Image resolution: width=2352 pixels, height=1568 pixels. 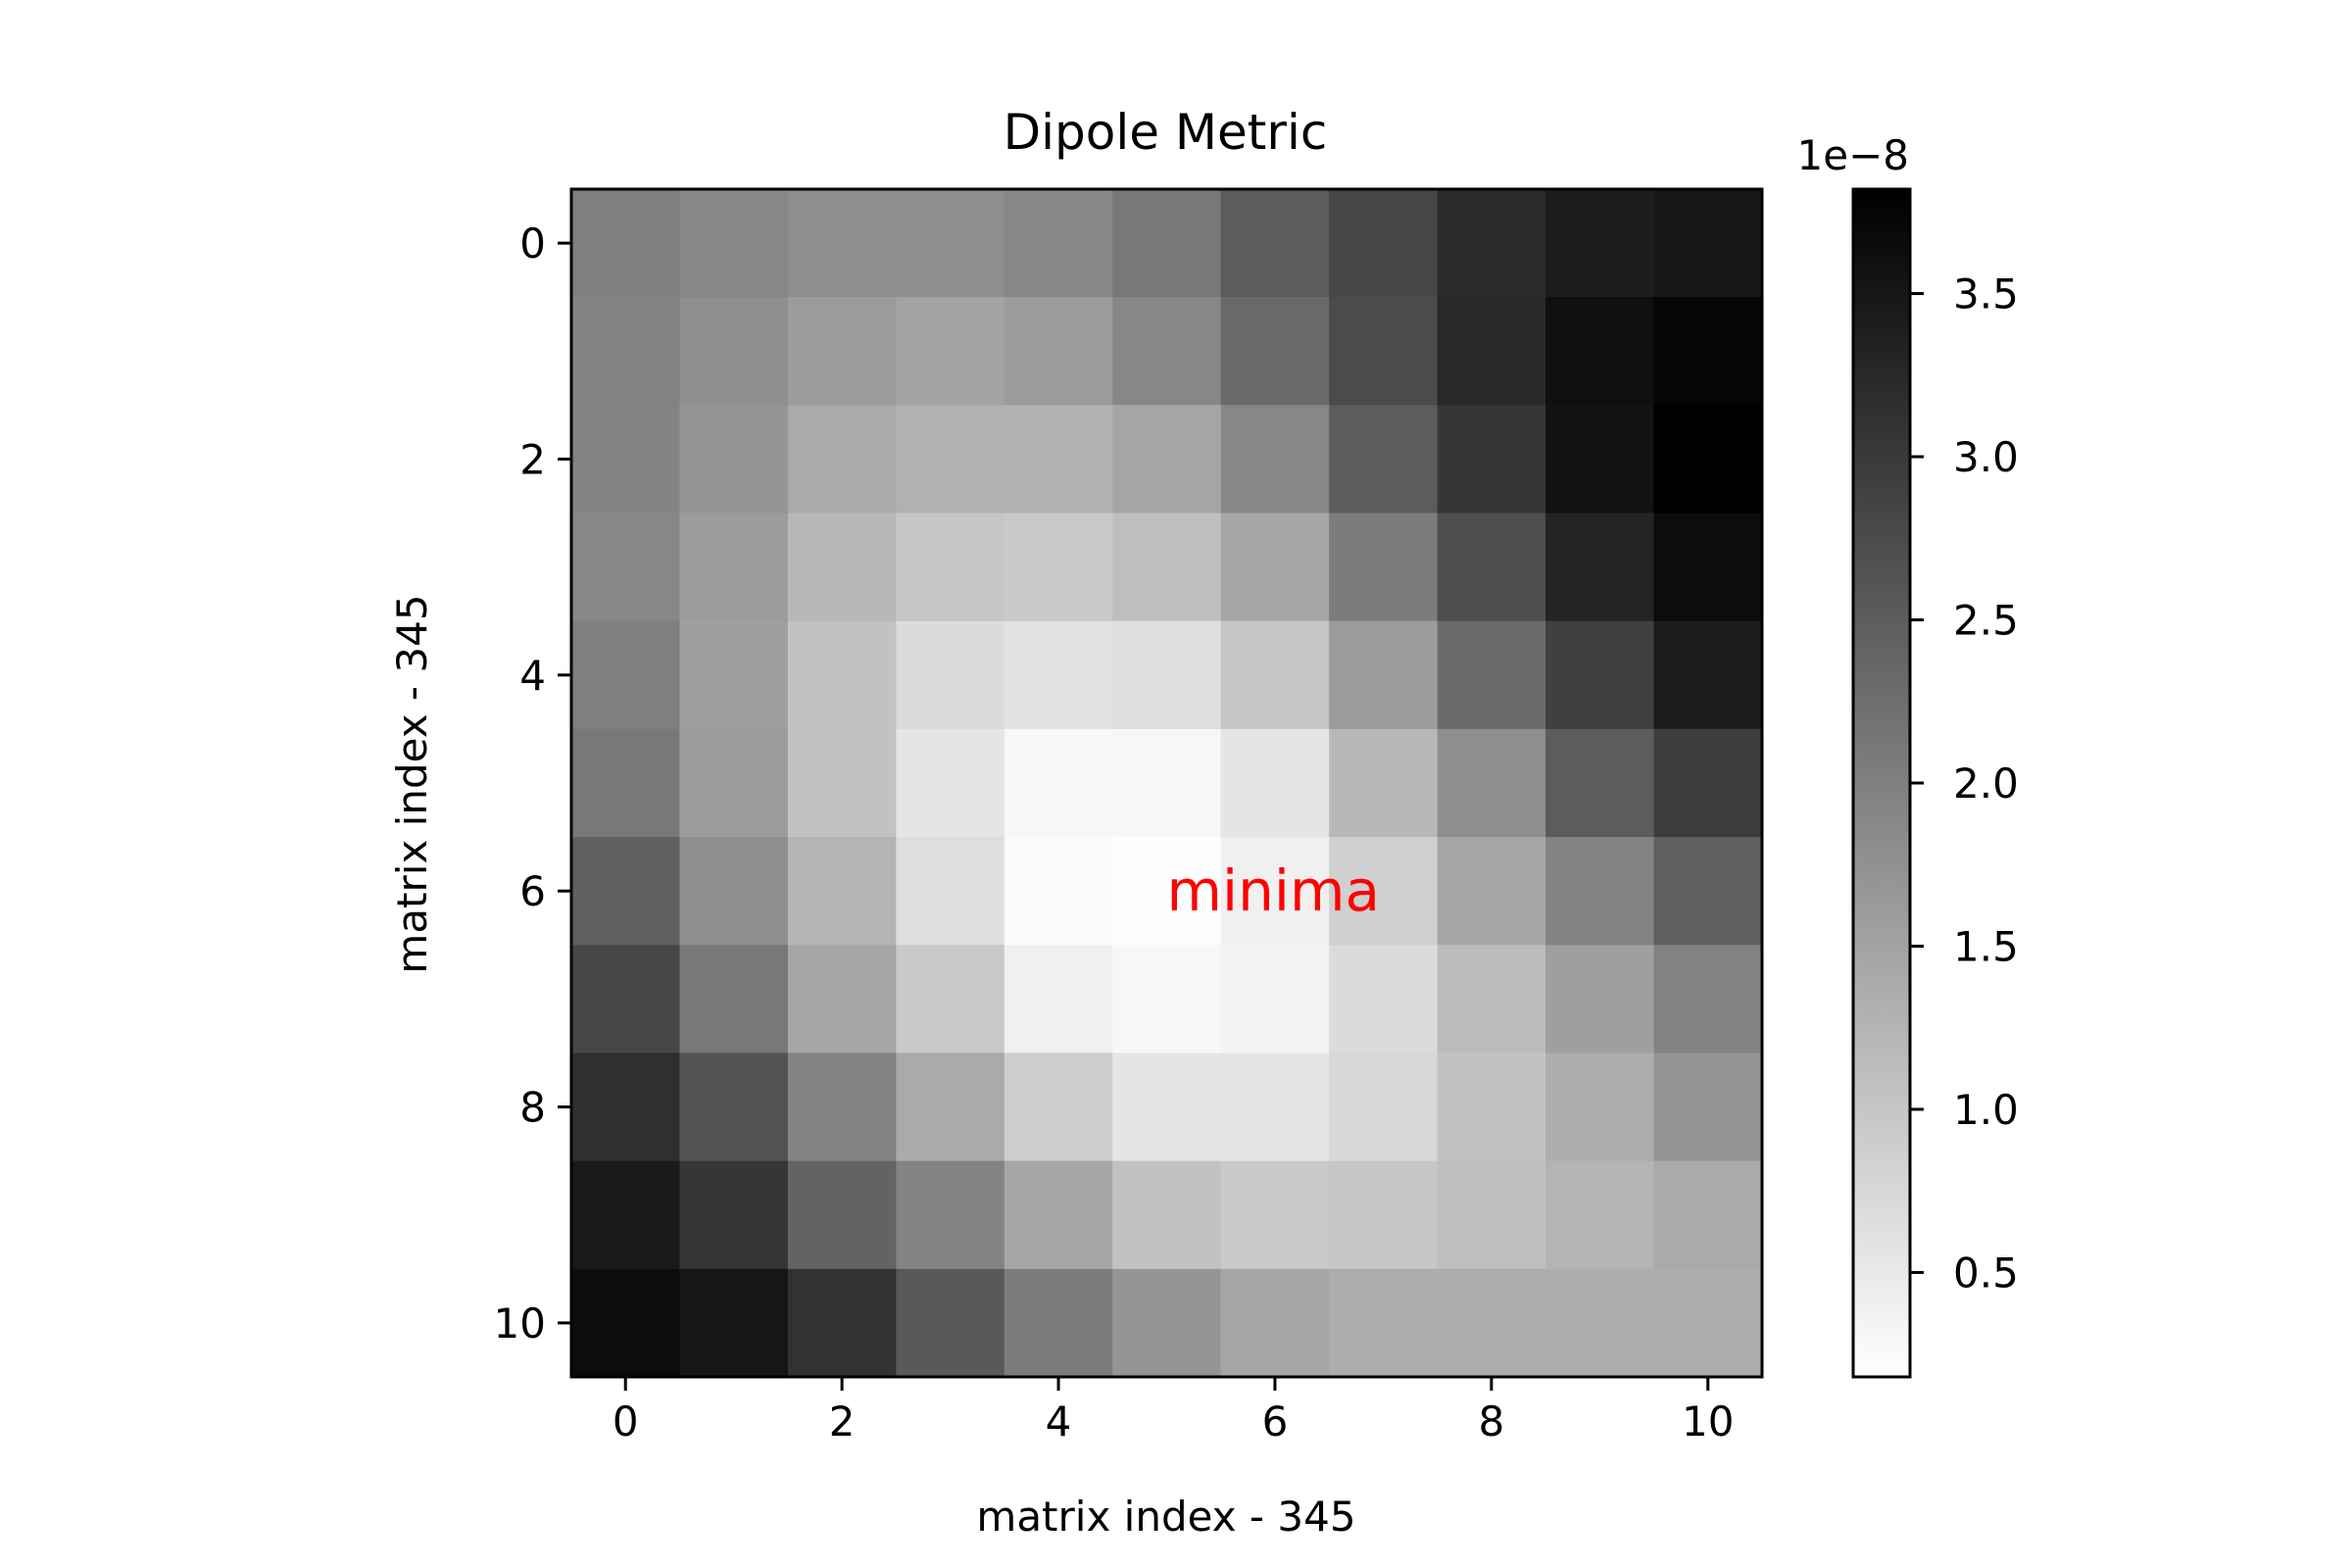 What do you see at coordinates (1986, 457) in the screenshot?
I see `colorbar-tick-label: 3.0` at bounding box center [1986, 457].